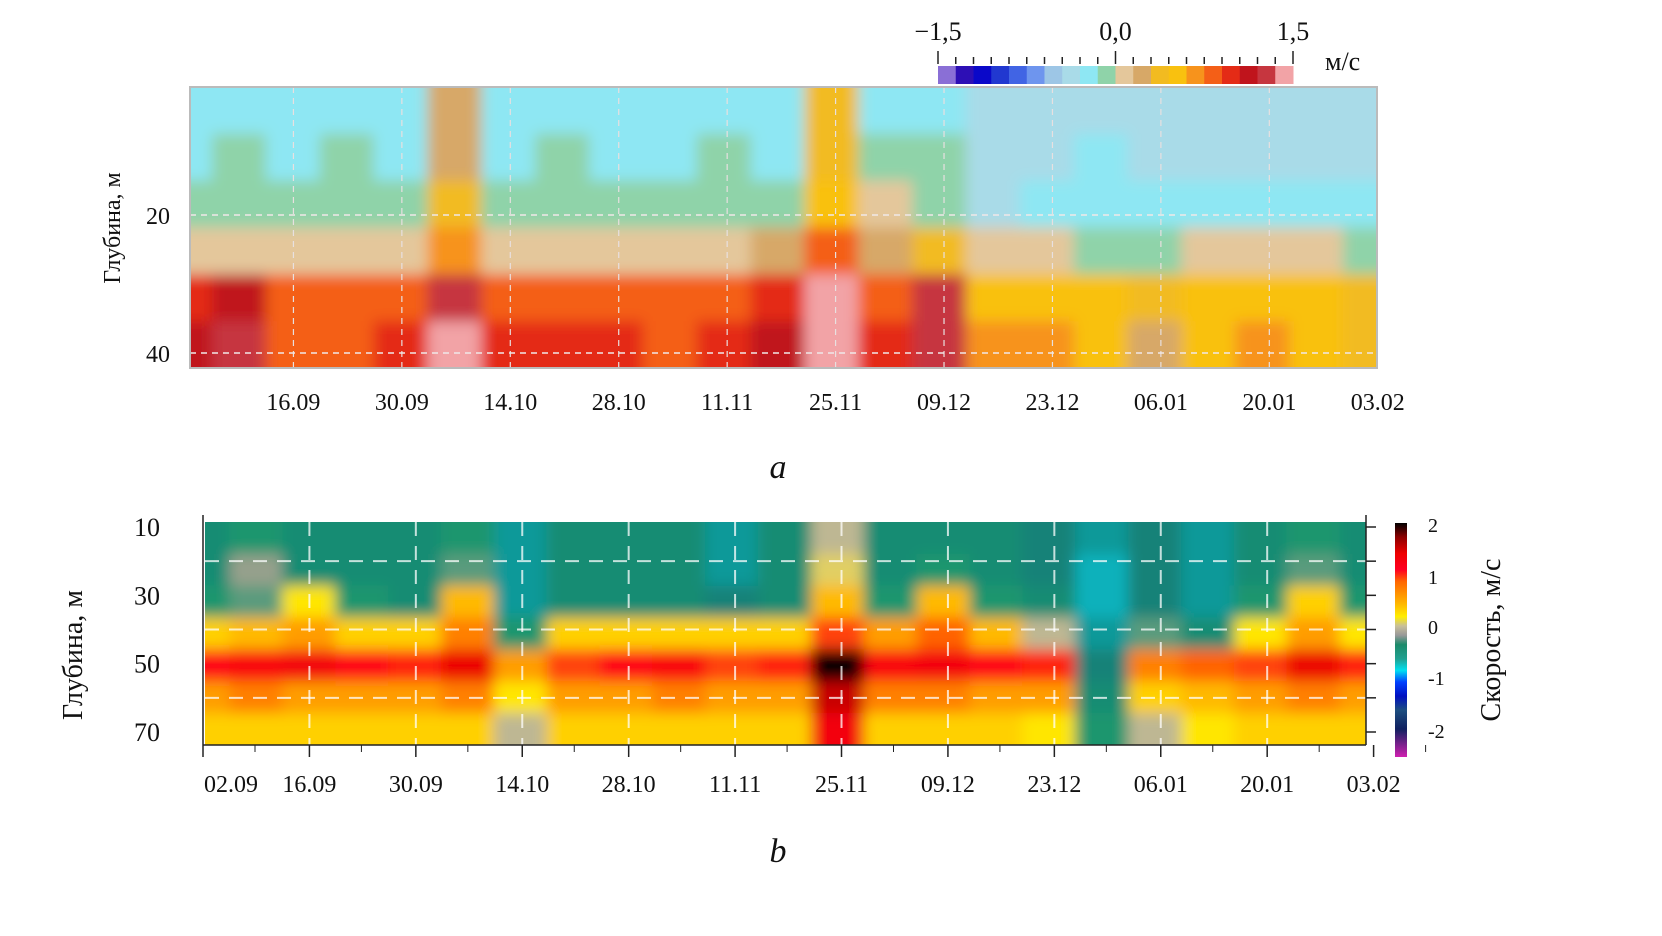 The width and height of the screenshot is (1662, 936). What do you see at coordinates (1161, 403) in the screenshot?
I see `x-tick-label: 06.01` at bounding box center [1161, 403].